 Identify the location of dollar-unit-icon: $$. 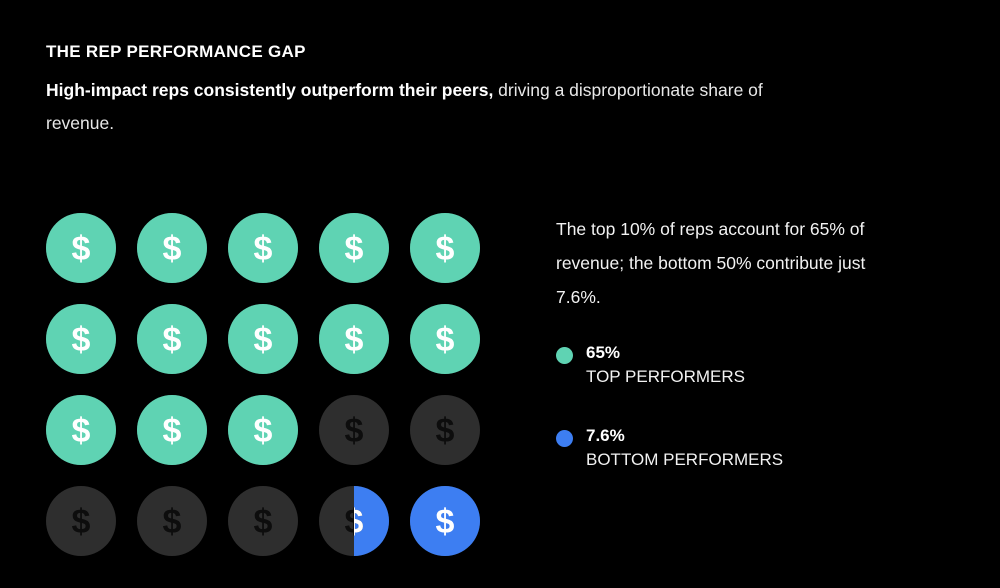
(354, 521).